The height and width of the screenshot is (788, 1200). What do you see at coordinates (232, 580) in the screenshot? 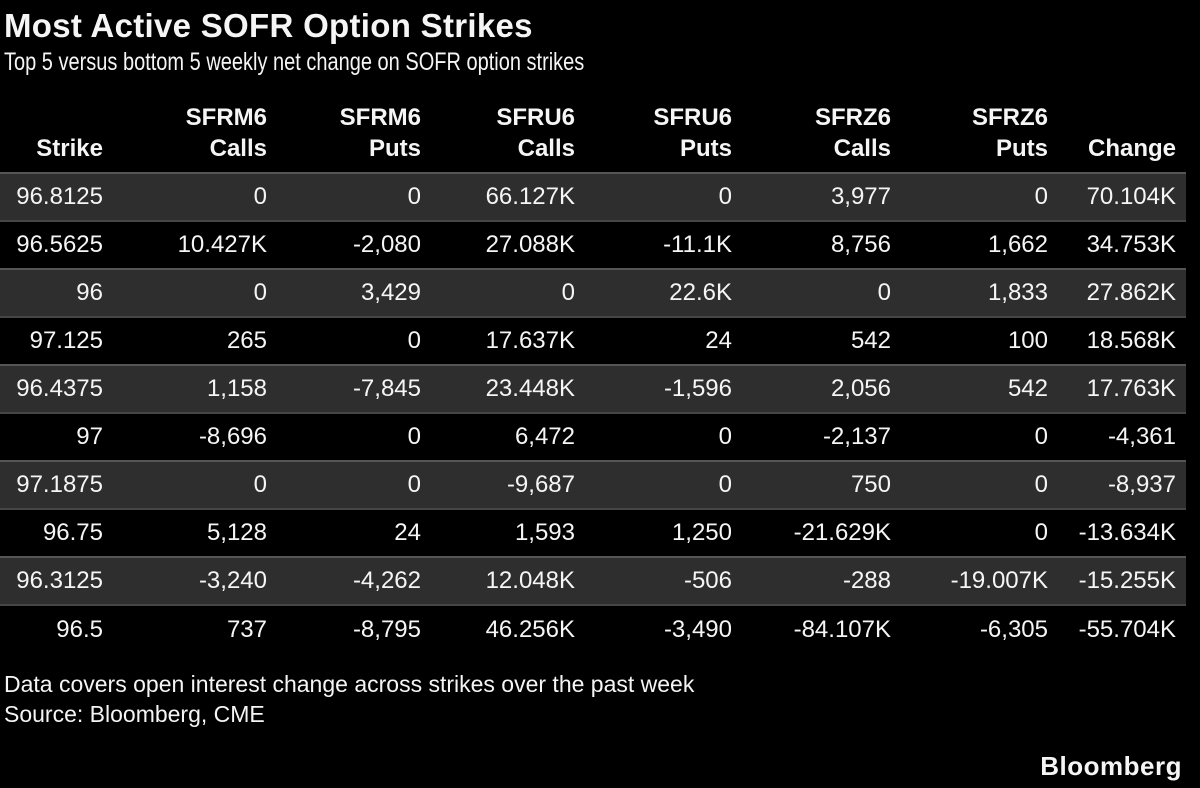
I see `value-cell: -3,240` at bounding box center [232, 580].